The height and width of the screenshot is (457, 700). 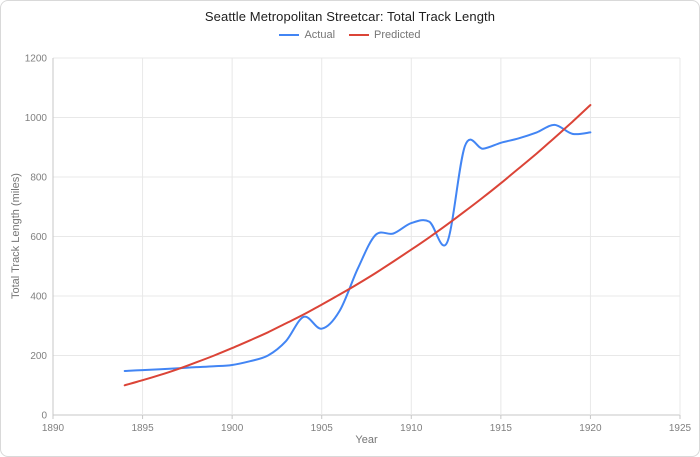 What do you see at coordinates (322, 428) in the screenshot?
I see `x-tick-label: 1905` at bounding box center [322, 428].